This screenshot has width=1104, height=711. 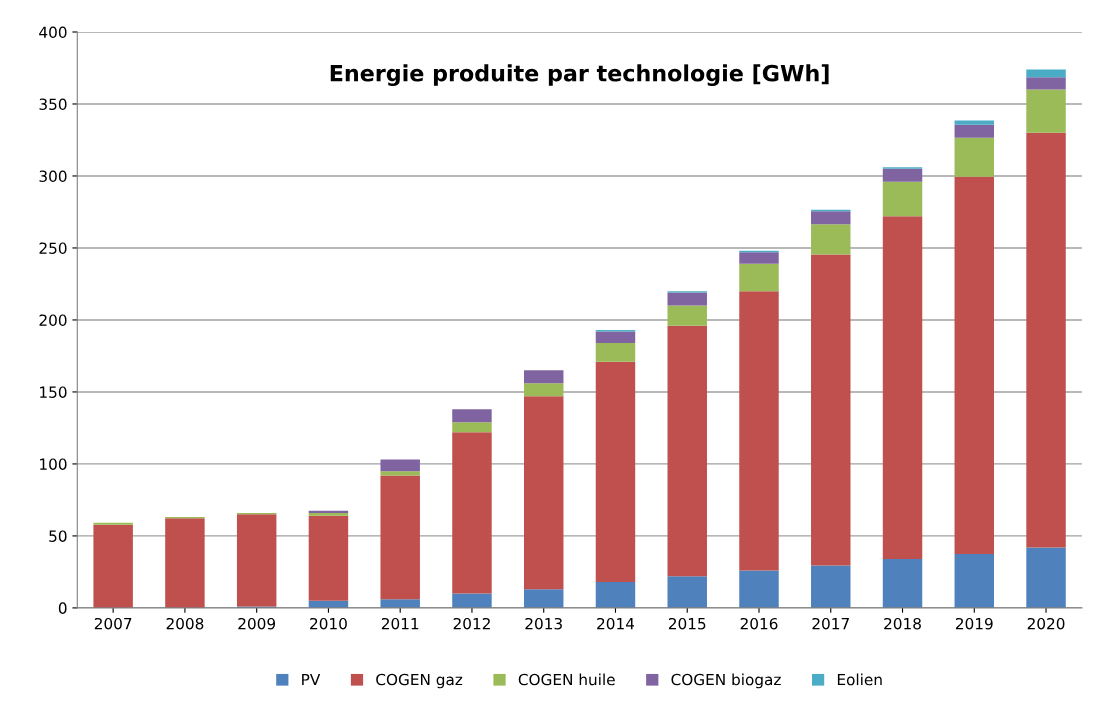 What do you see at coordinates (471, 623) in the screenshot?
I see `x-tick-label: 2012` at bounding box center [471, 623].